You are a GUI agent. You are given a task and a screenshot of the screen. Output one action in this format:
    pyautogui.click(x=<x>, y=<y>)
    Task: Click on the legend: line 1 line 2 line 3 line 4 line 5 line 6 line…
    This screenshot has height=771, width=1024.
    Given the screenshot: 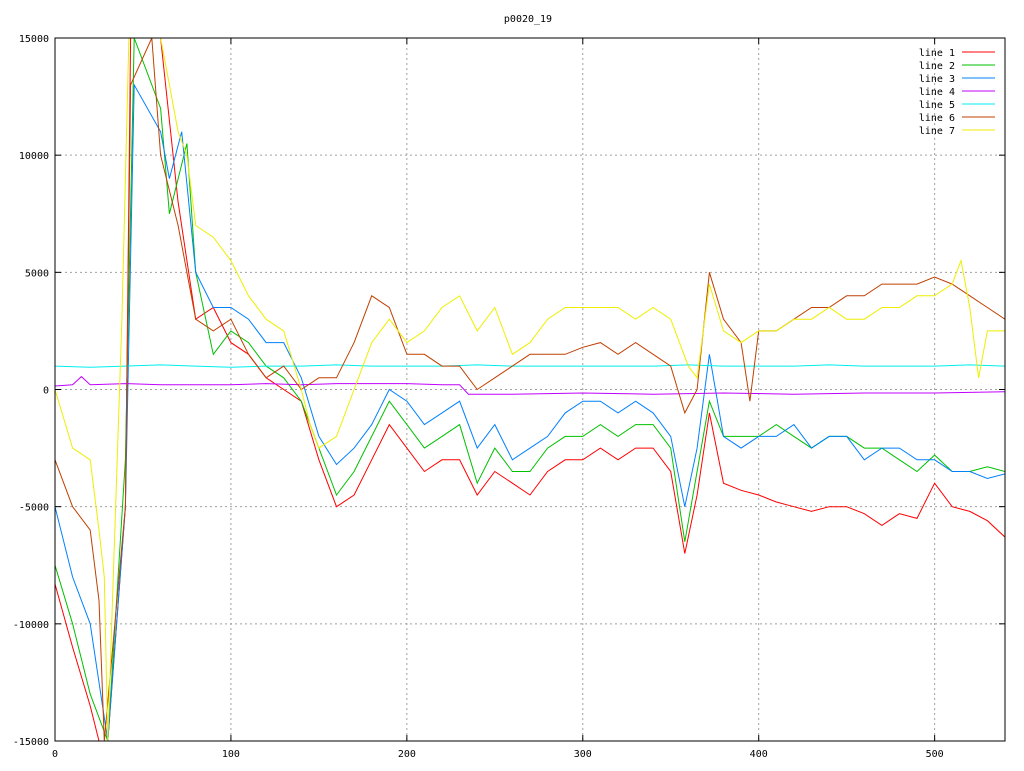 What is the action you would take?
    pyautogui.click(x=957, y=92)
    